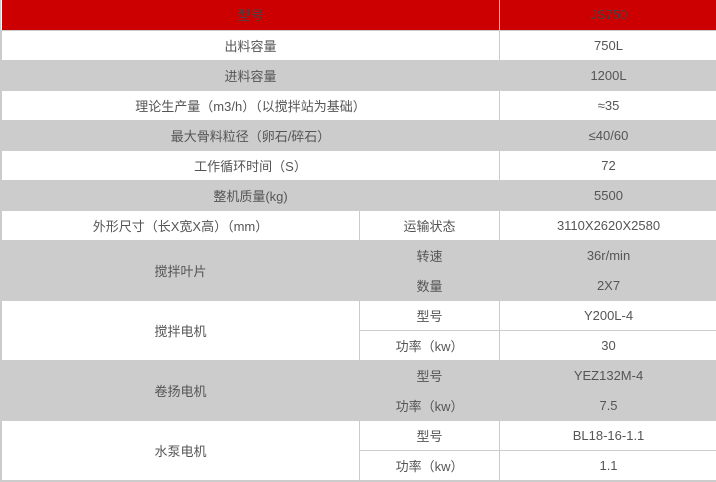  I want to click on spec-value: 3110X2620X2580, so click(607, 225).